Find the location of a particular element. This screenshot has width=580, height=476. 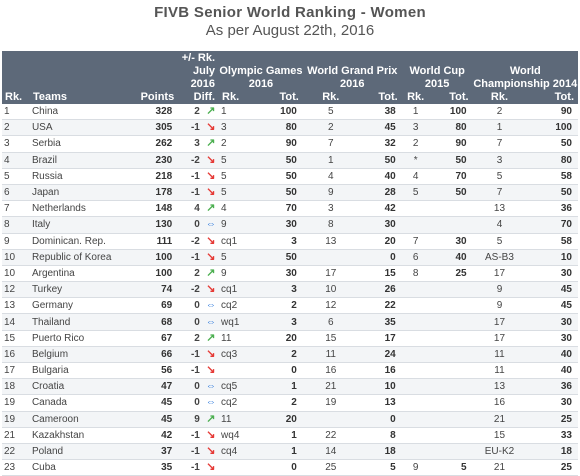

rank-cell: 19 is located at coordinates (16, 403).